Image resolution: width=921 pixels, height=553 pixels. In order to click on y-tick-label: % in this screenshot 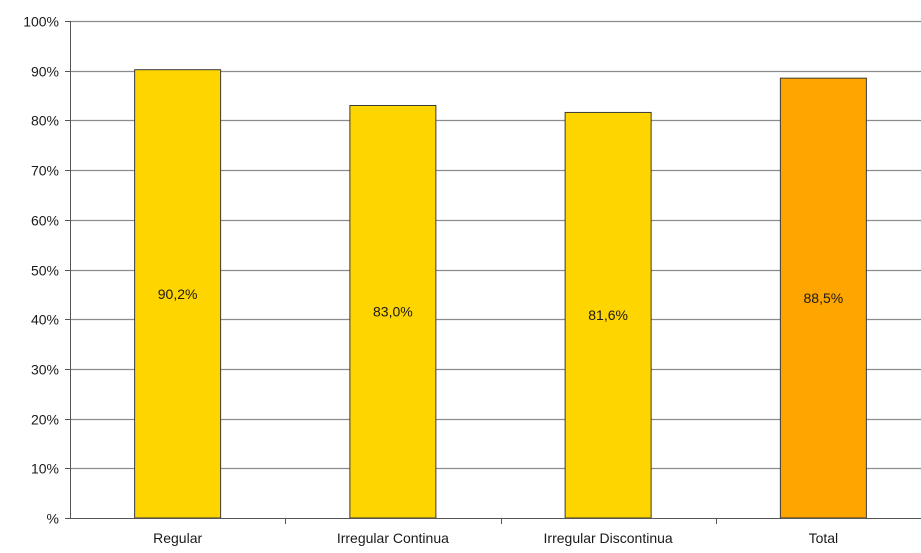, I will do `click(53, 519)`.